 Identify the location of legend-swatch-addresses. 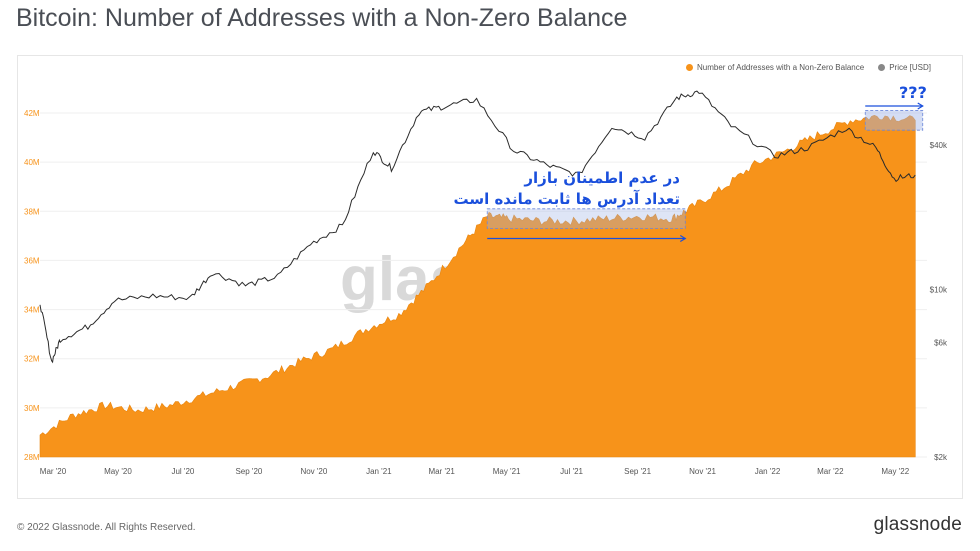
(689, 67).